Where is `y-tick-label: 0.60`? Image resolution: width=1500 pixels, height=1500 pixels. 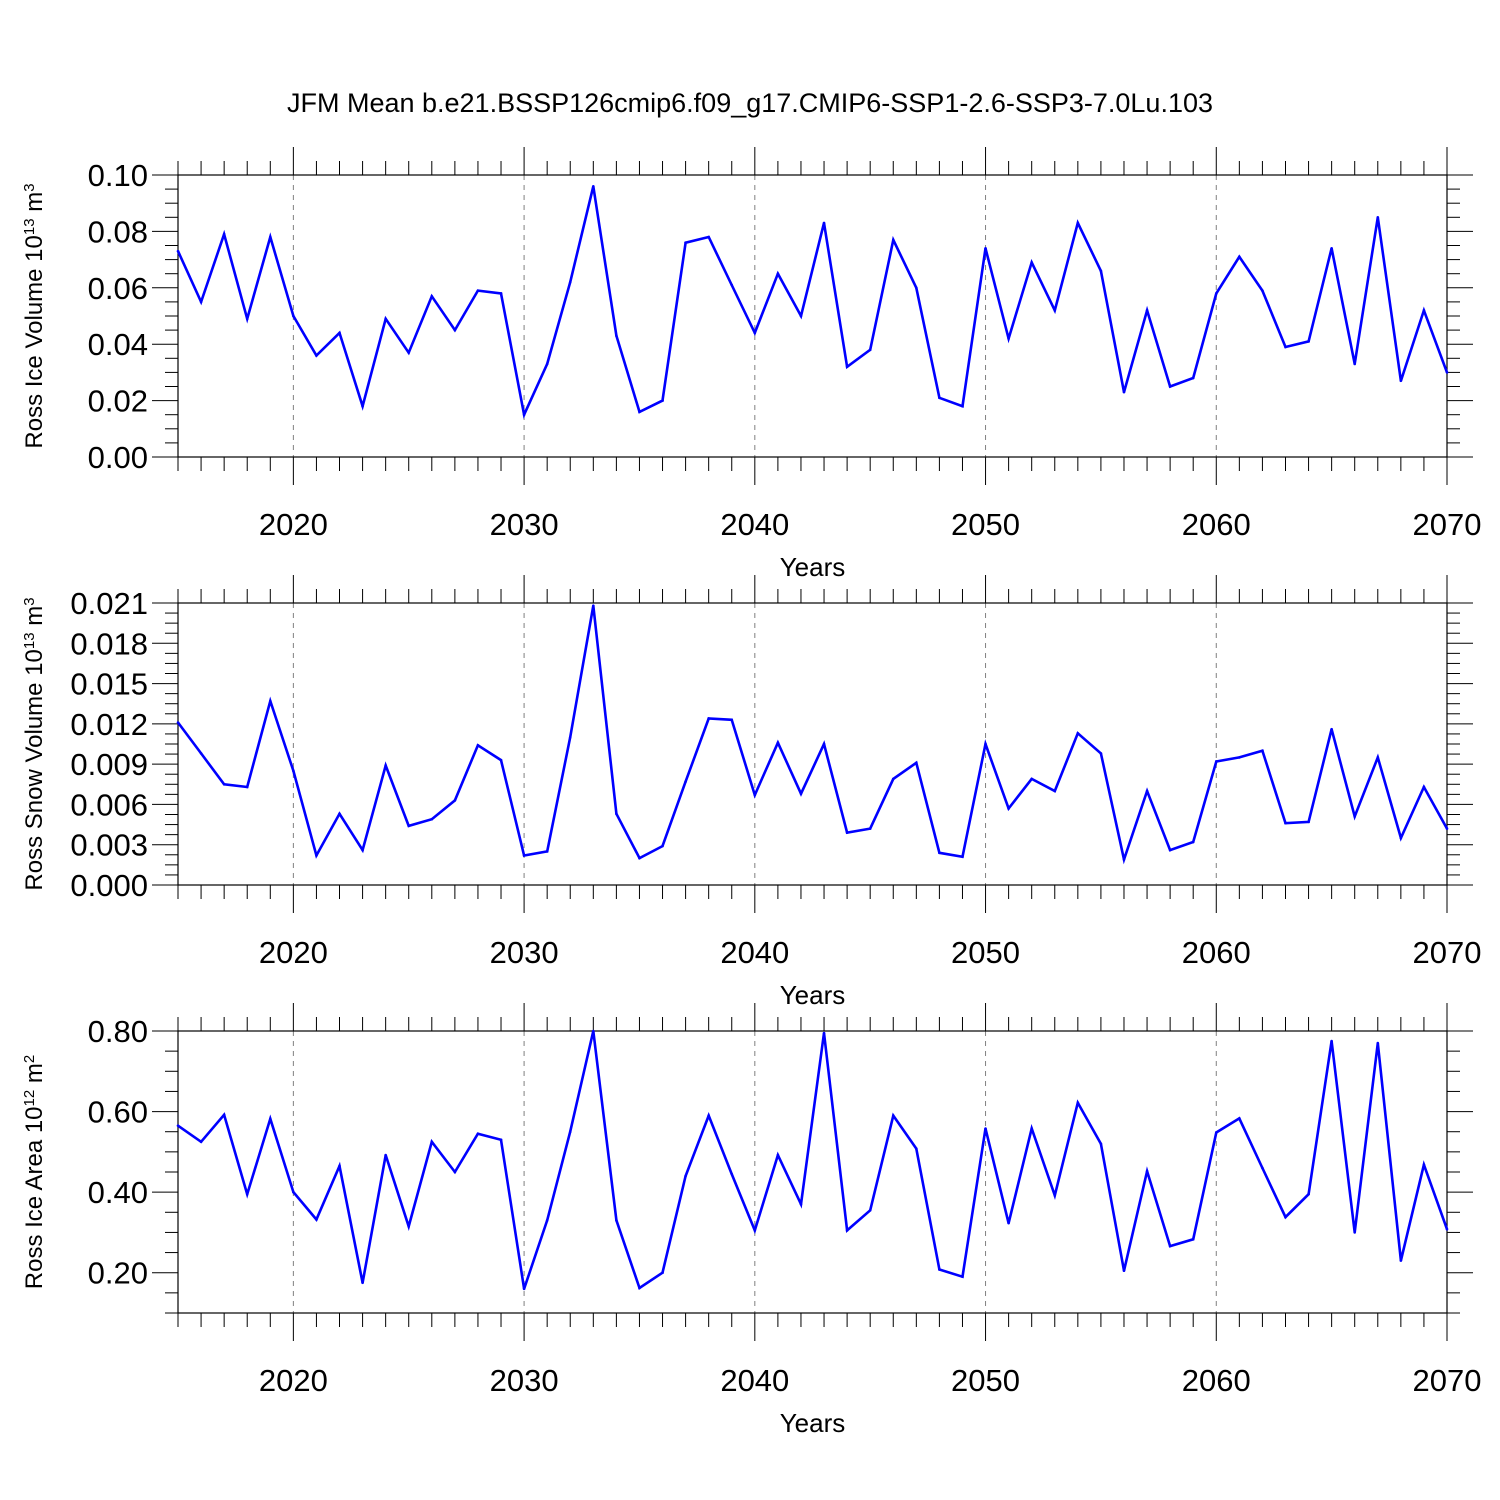 y-tick-label: 0.60 is located at coordinates (118, 1112).